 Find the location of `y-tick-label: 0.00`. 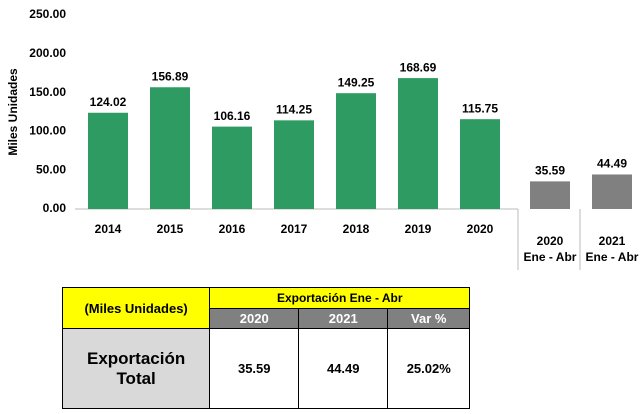

y-tick-label: 0.00 is located at coordinates (55, 208).